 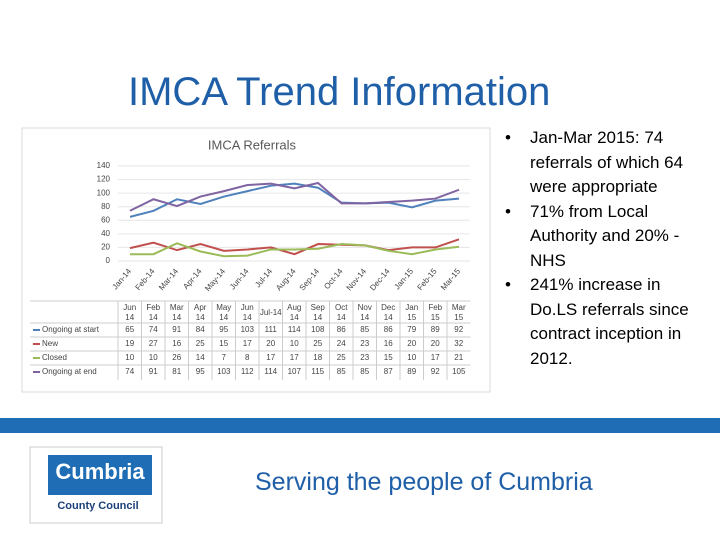 What do you see at coordinates (108, 260) in the screenshot?
I see `y-tick-label: 0` at bounding box center [108, 260].